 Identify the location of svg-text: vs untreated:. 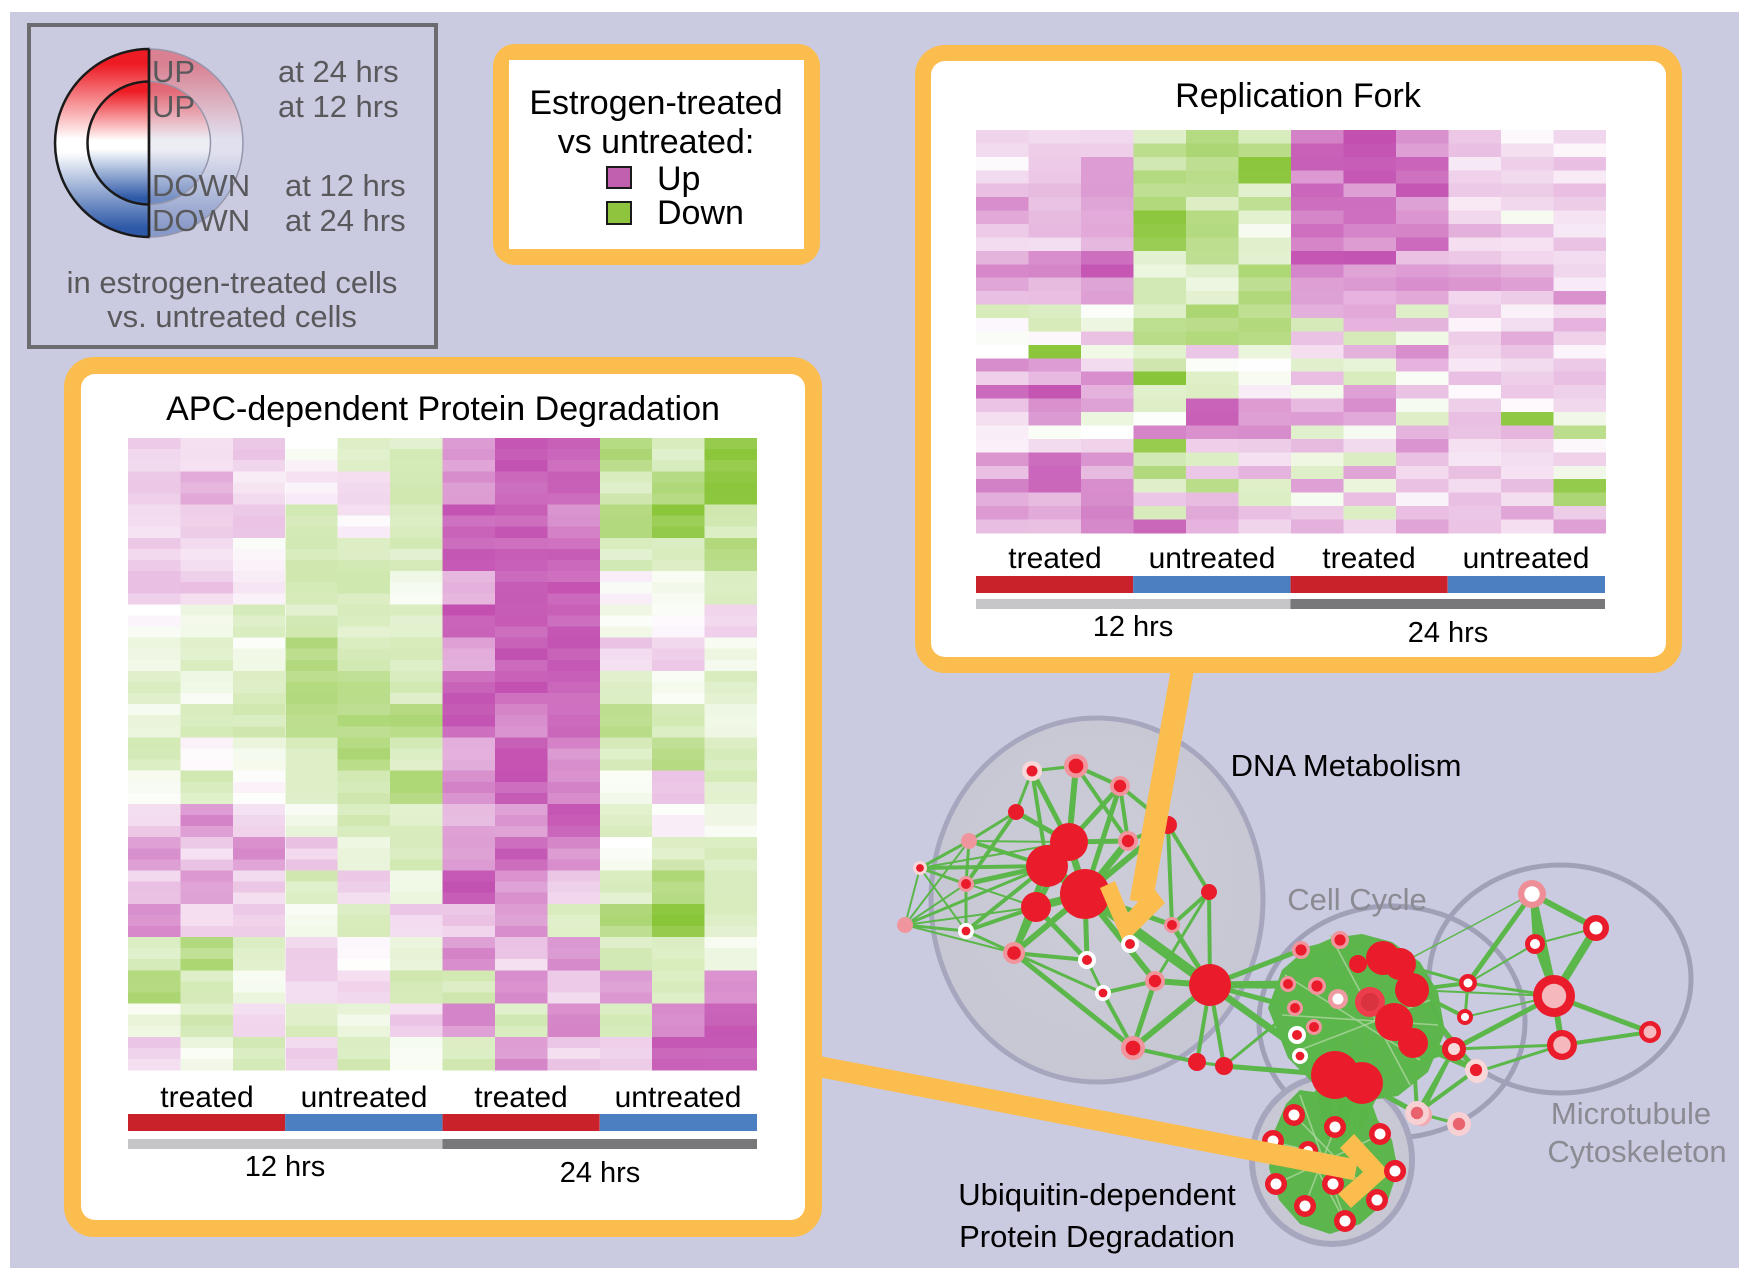
(656, 142).